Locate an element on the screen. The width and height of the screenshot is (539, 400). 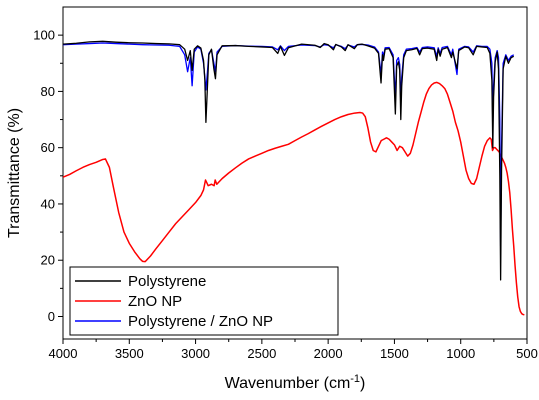
y-axis: 0 20 40 60 80 100 is located at coordinates (48, 176).